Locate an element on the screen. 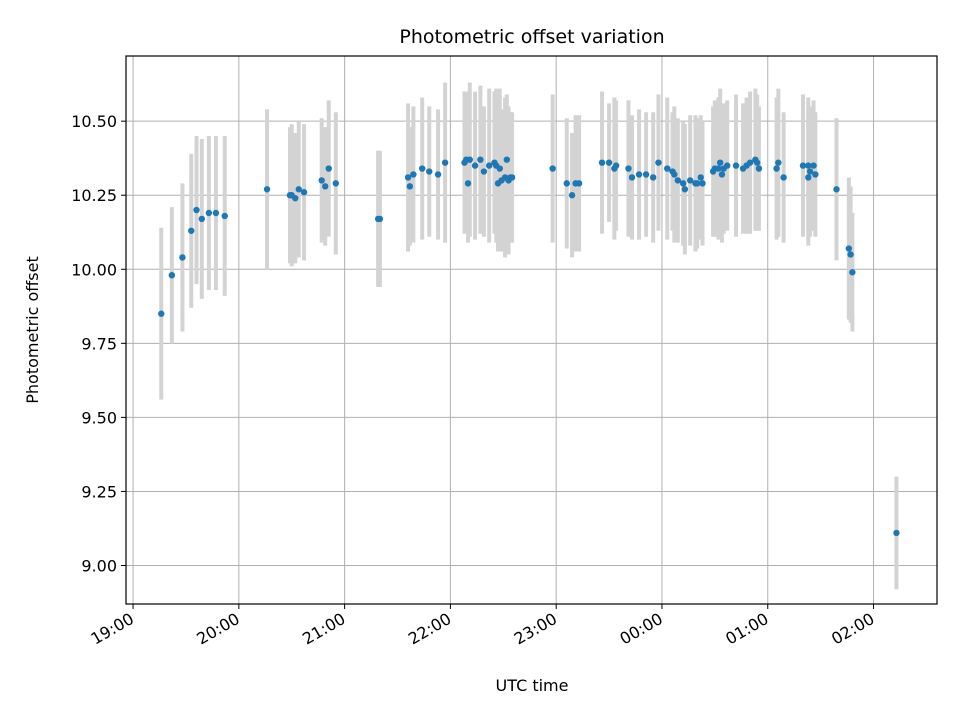 Image resolution: width=960 pixels, height=720 pixels. y-tick-label: 9.00 is located at coordinates (99, 565).